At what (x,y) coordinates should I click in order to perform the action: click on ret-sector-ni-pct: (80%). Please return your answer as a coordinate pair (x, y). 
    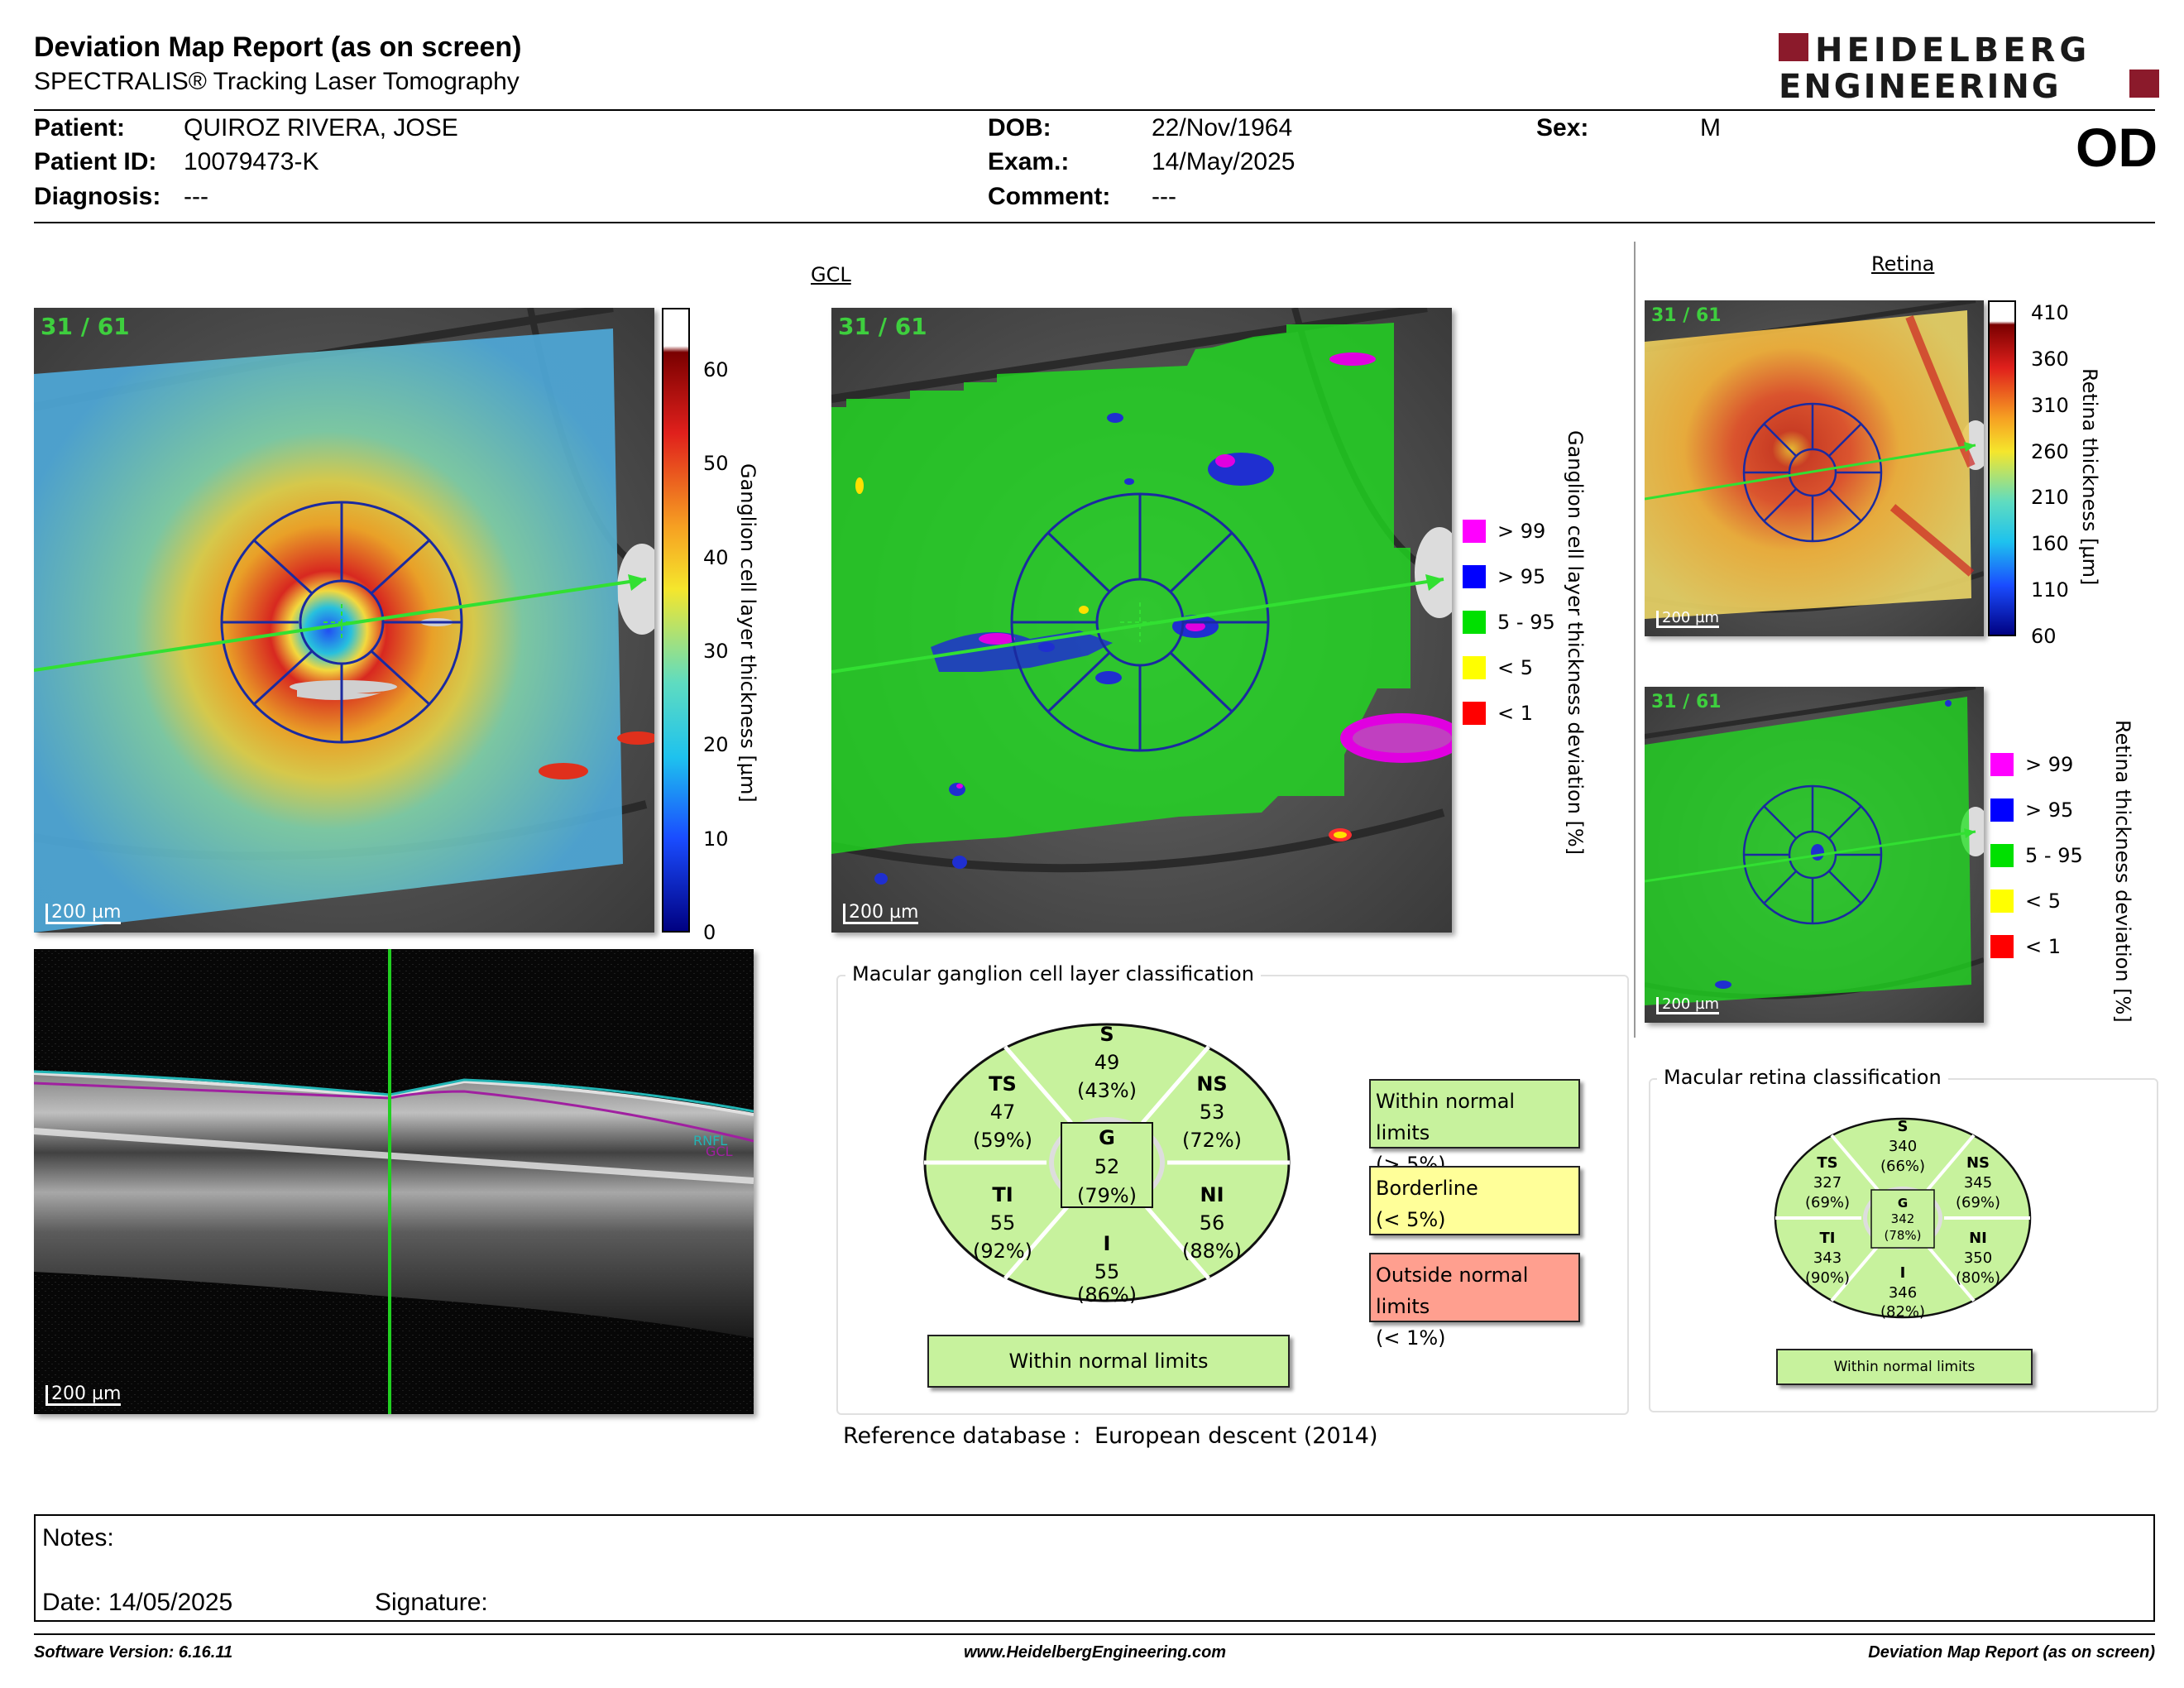
    Looking at the image, I should click on (1978, 1278).